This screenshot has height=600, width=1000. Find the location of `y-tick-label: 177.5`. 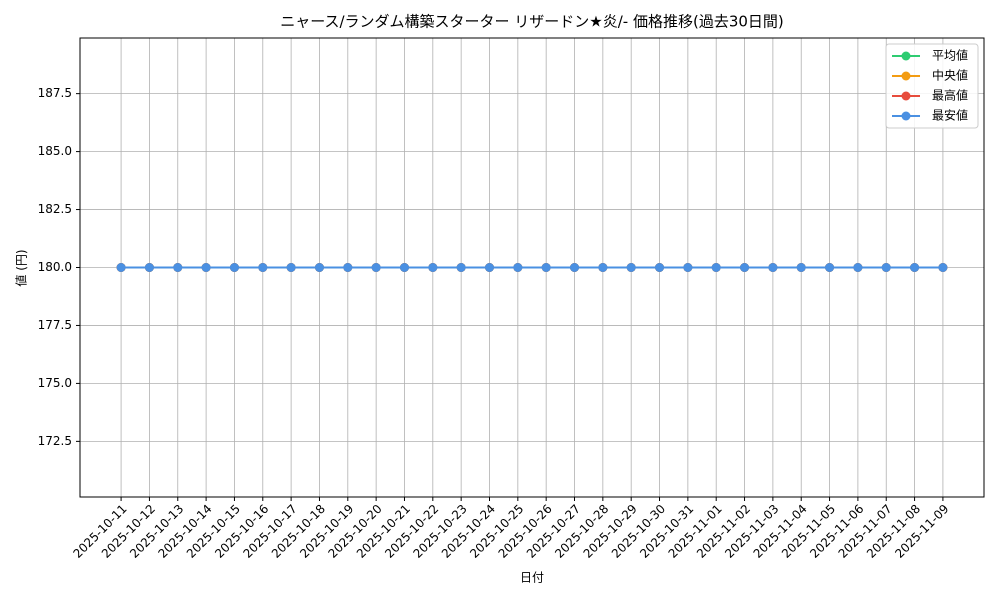

y-tick-label: 177.5 is located at coordinates (55, 325).